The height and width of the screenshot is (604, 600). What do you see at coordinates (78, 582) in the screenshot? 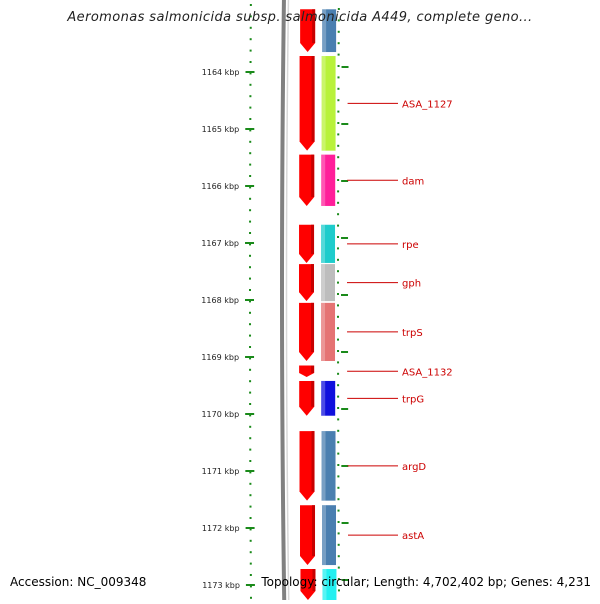
I see `accession-label: Accession: NC_009348` at bounding box center [78, 582].